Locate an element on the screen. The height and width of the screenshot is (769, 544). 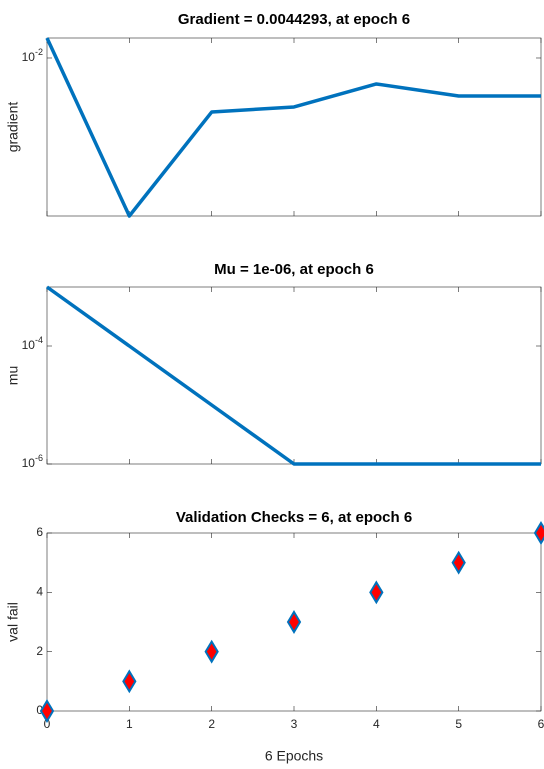
y-tick-label: 4 is located at coordinates (39, 592).